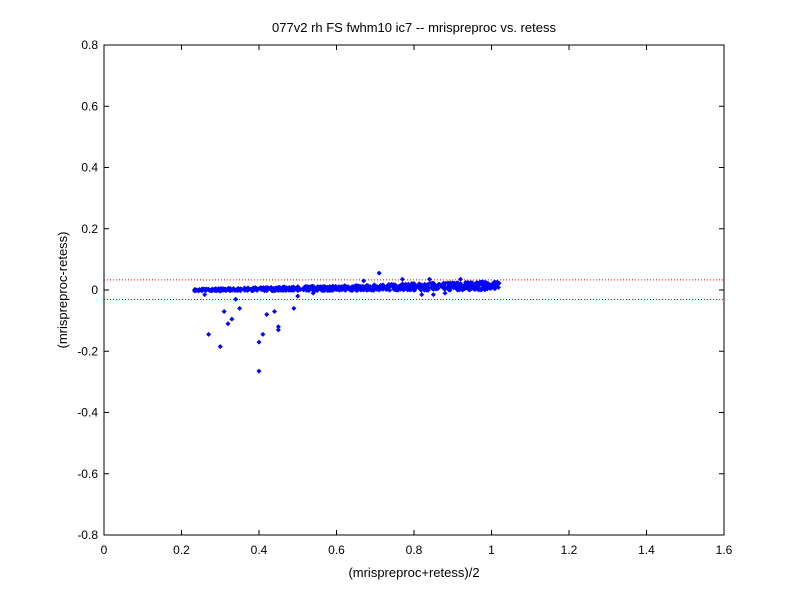 The height and width of the screenshot is (600, 800). What do you see at coordinates (347, 322) in the screenshot?
I see `data-points` at bounding box center [347, 322].